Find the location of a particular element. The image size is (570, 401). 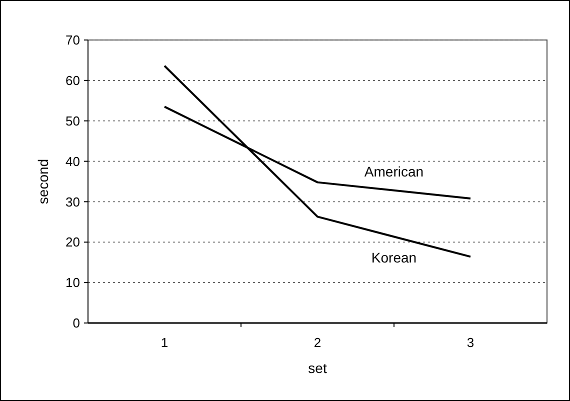

y-tick-label: 70 is located at coordinates (73, 40).